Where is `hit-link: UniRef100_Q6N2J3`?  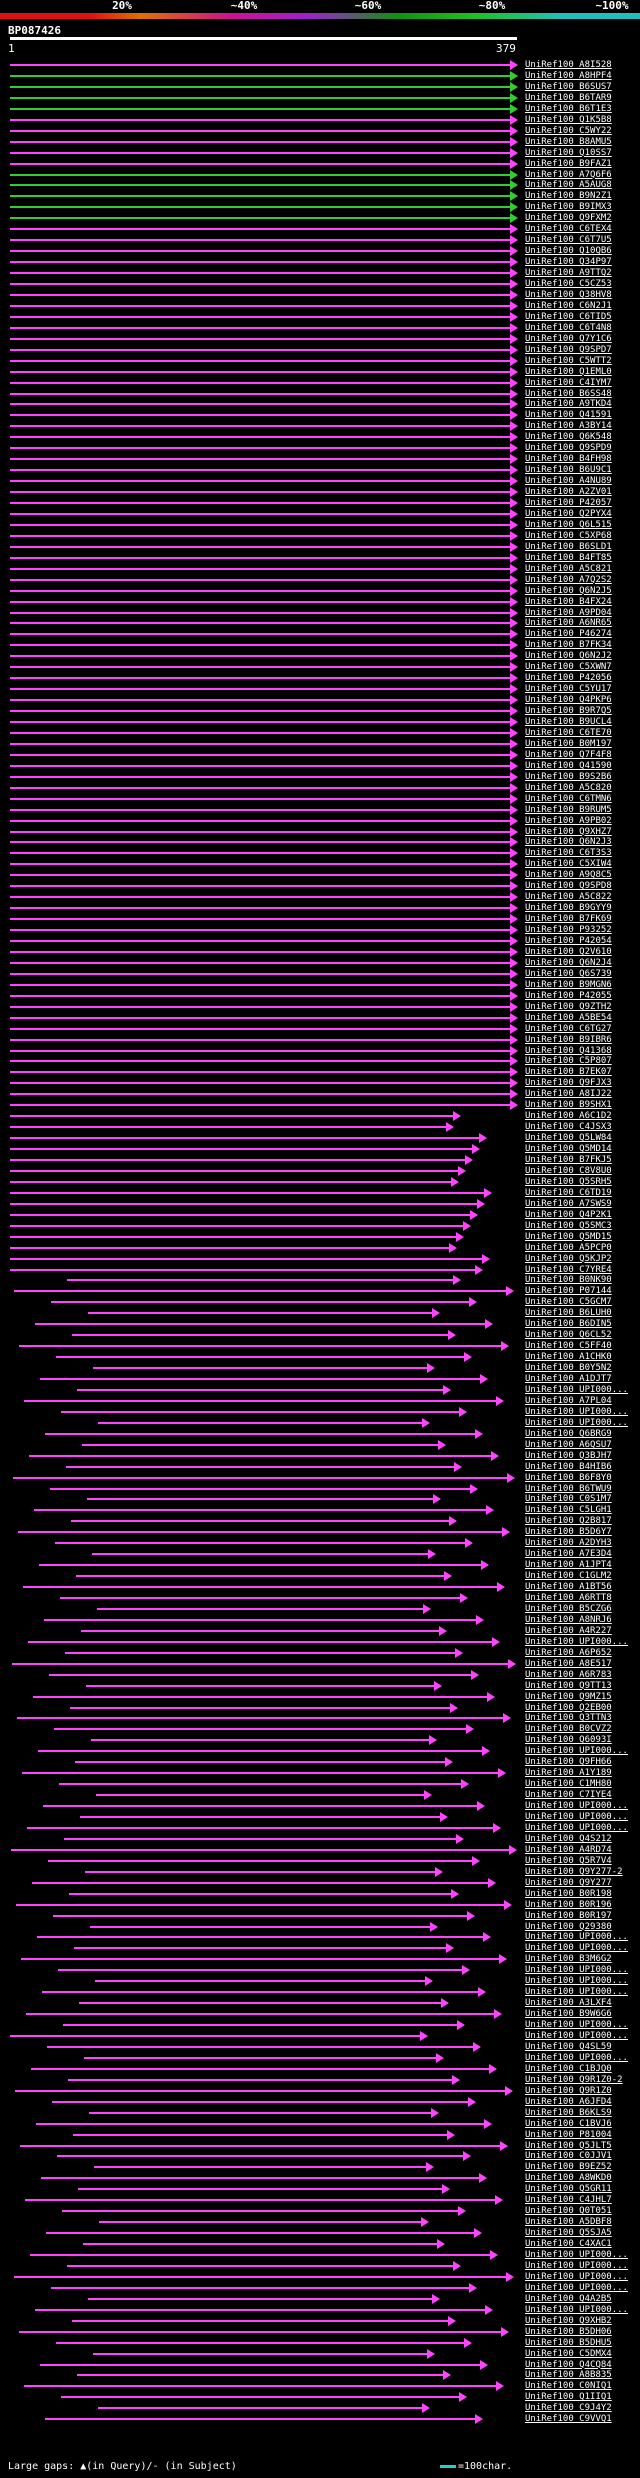
hit-link: UniRef100_Q6N2J3 is located at coordinates (568, 842).